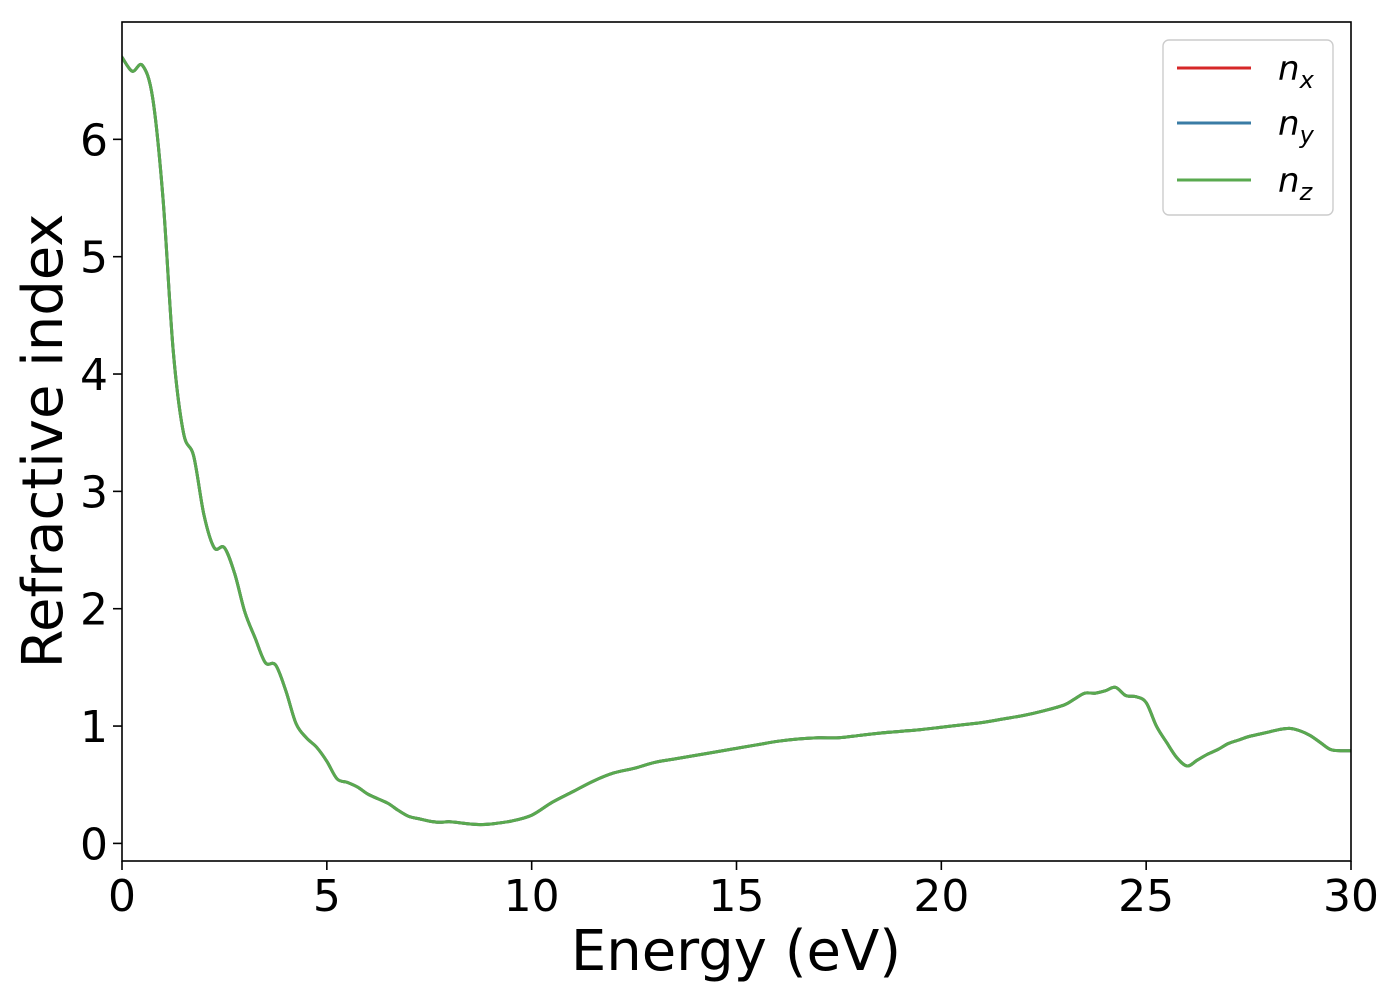  I want to click on legend-box, so click(1248, 127).